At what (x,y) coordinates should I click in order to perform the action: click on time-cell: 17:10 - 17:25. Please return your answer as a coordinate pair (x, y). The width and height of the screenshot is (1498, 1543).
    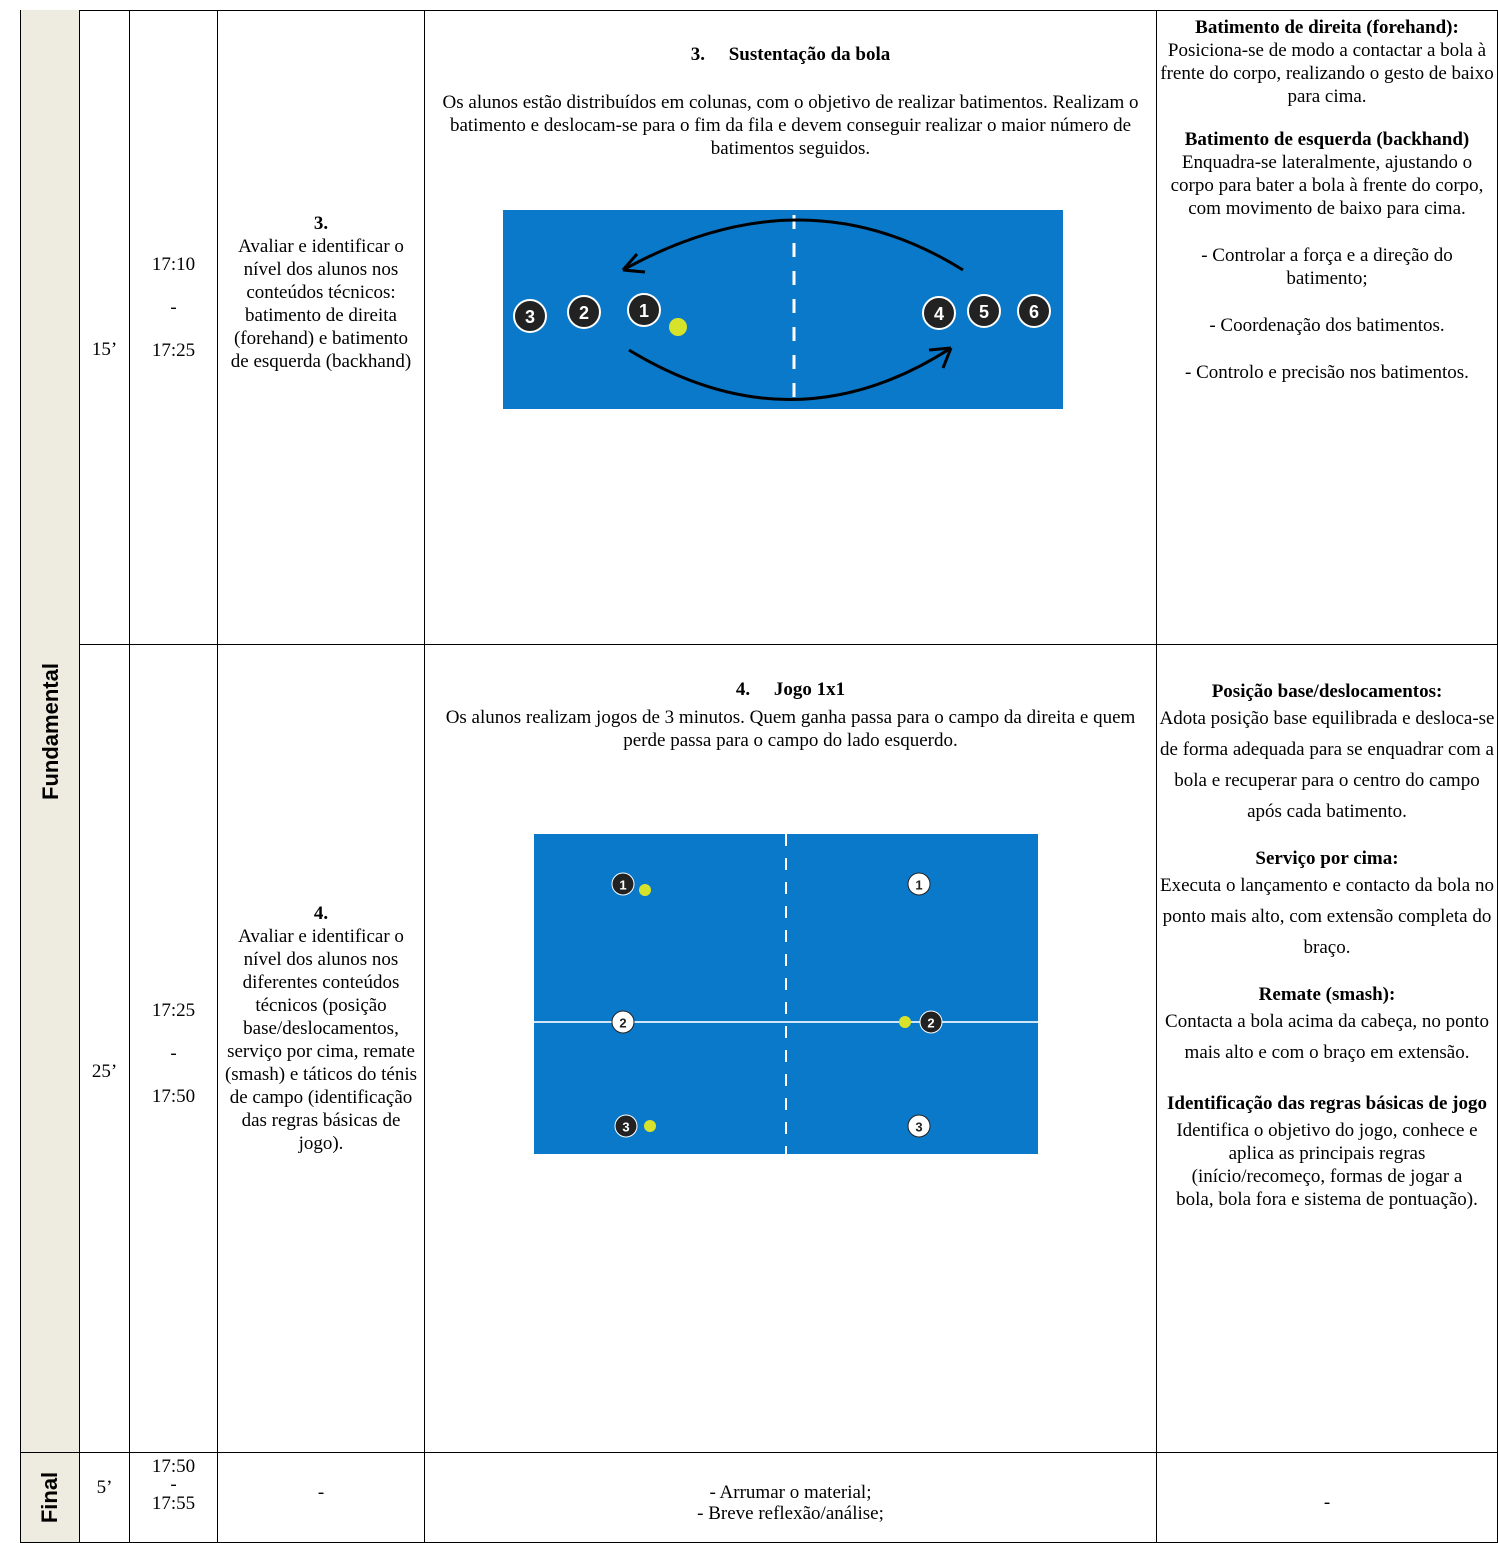
    Looking at the image, I should click on (174, 327).